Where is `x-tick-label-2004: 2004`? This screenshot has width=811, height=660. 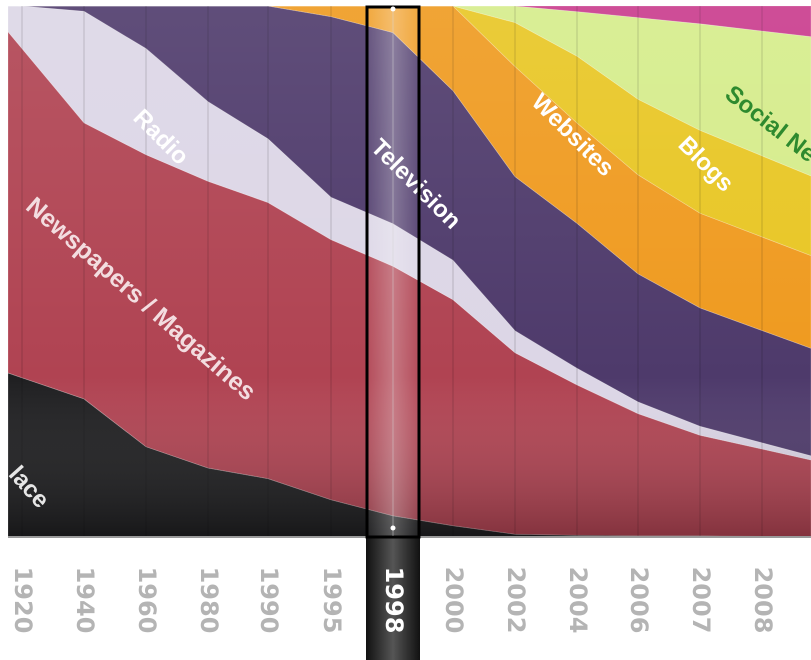 x-tick-label-2004: 2004 is located at coordinates (578, 600).